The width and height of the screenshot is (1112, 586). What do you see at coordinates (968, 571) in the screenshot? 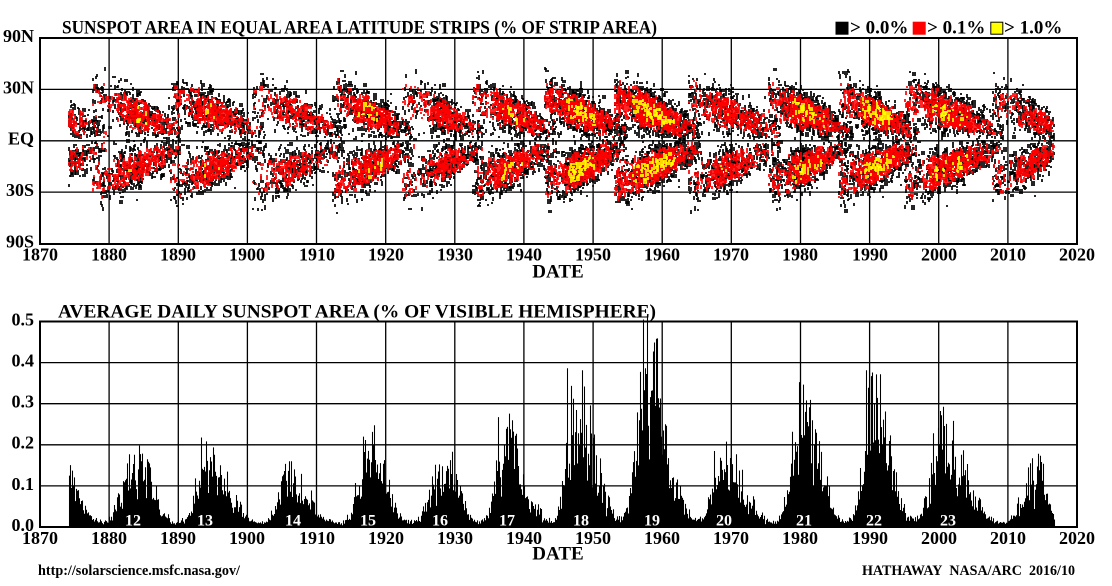
I see `svg-text: HATHAWAY NASA/ARC 2016/10` at bounding box center [968, 571].